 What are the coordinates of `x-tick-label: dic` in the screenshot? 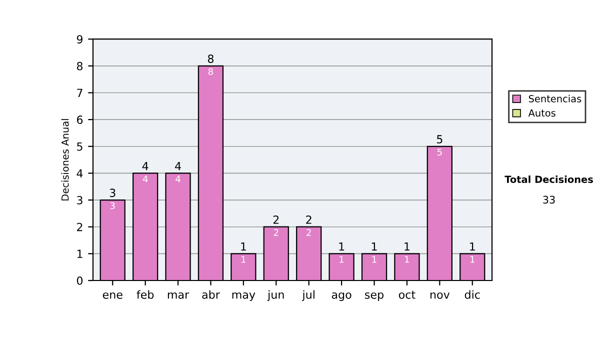 It's located at (472, 294).